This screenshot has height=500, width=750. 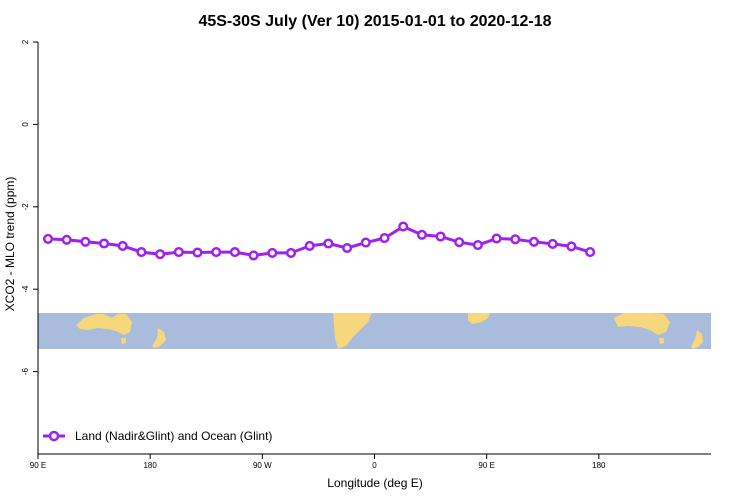 What do you see at coordinates (374, 465) in the screenshot?
I see `x-tick-label: 0` at bounding box center [374, 465].